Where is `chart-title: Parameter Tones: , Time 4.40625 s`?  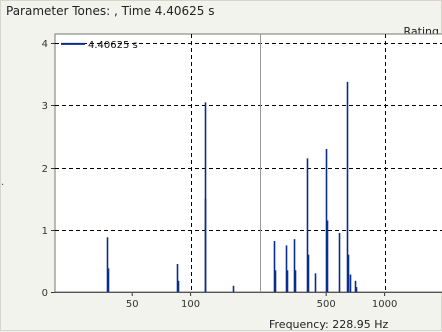
chart-title: Parameter Tones: , Time 4.40625 s is located at coordinates (110, 11).